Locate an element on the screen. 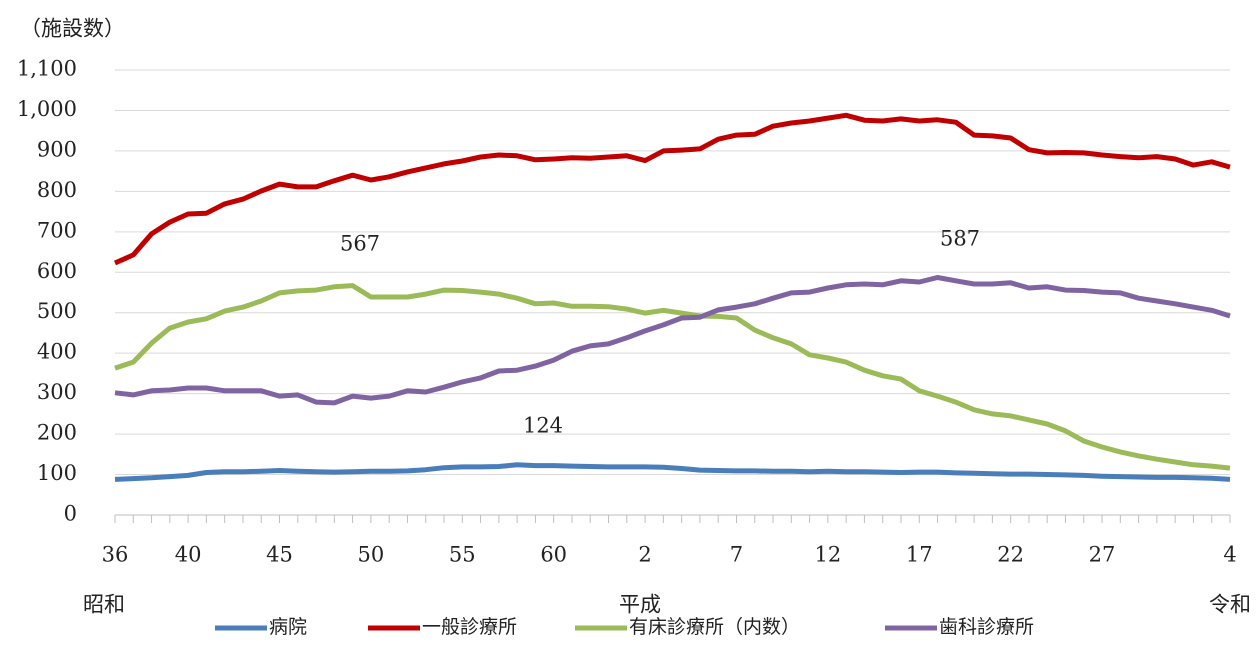 This screenshot has height=666, width=1258. y-tick-label: 500 is located at coordinates (57, 311).